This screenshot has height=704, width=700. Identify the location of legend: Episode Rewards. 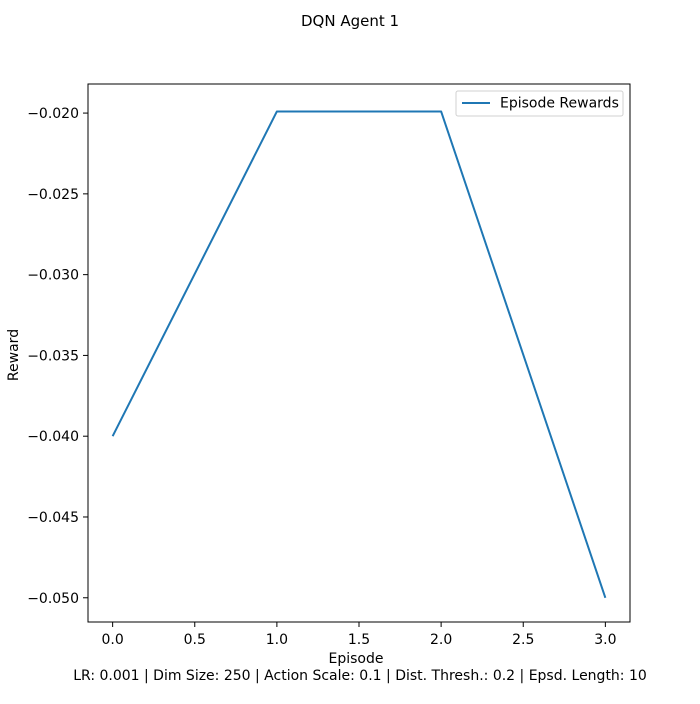
(539, 103).